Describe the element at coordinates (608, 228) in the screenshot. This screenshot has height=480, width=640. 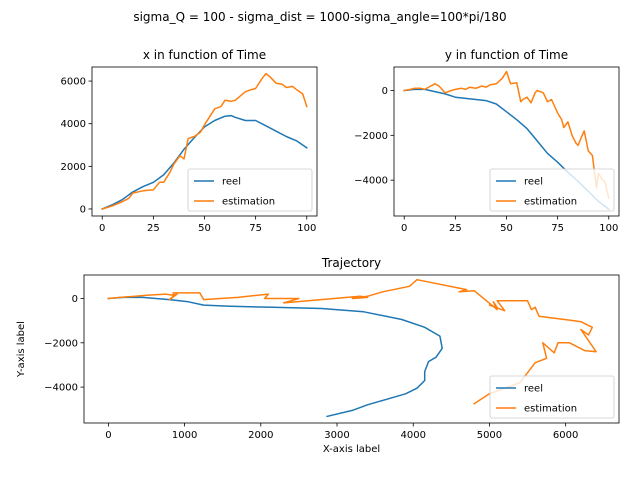
I see `yt-xtick-label: 100` at that location.